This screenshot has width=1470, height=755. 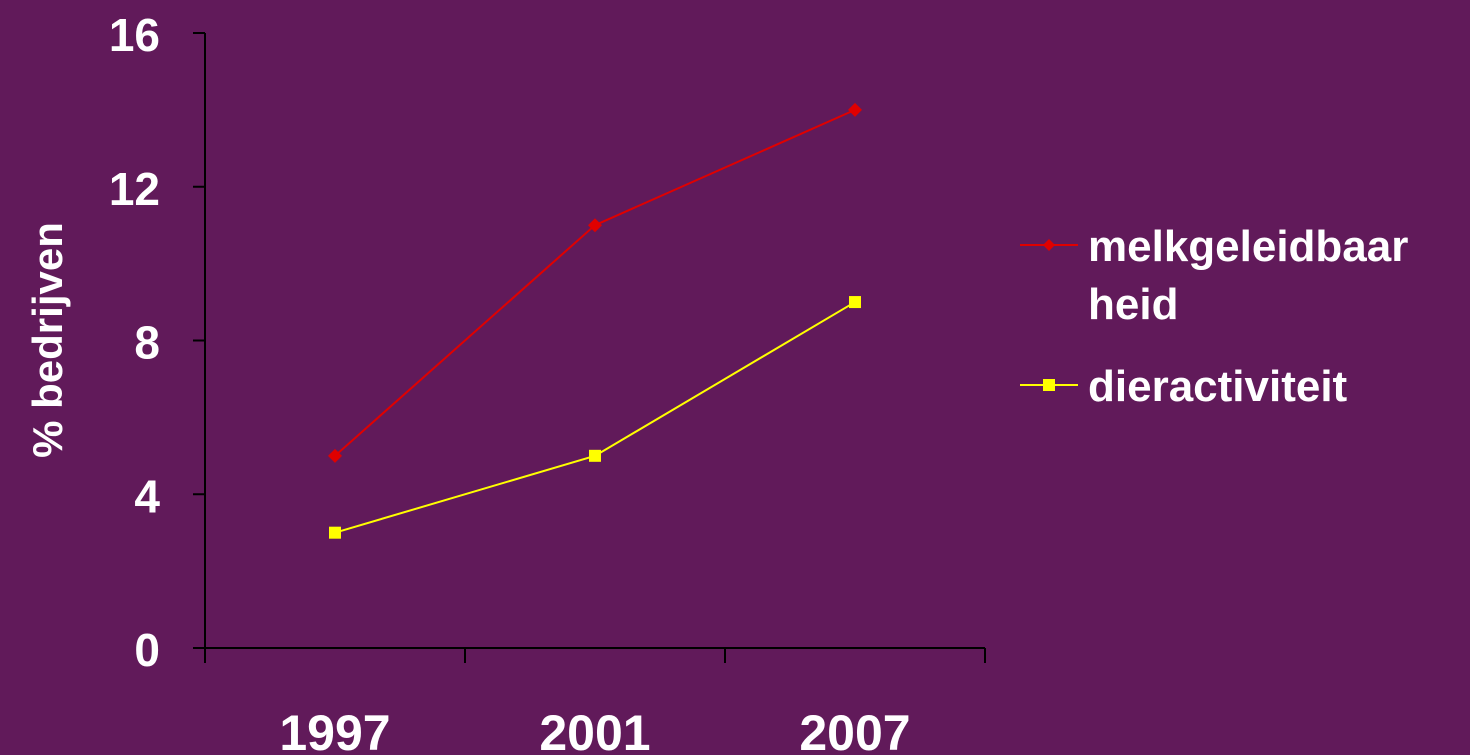 I want to click on y-tick-label: 16, so click(x=134, y=35).